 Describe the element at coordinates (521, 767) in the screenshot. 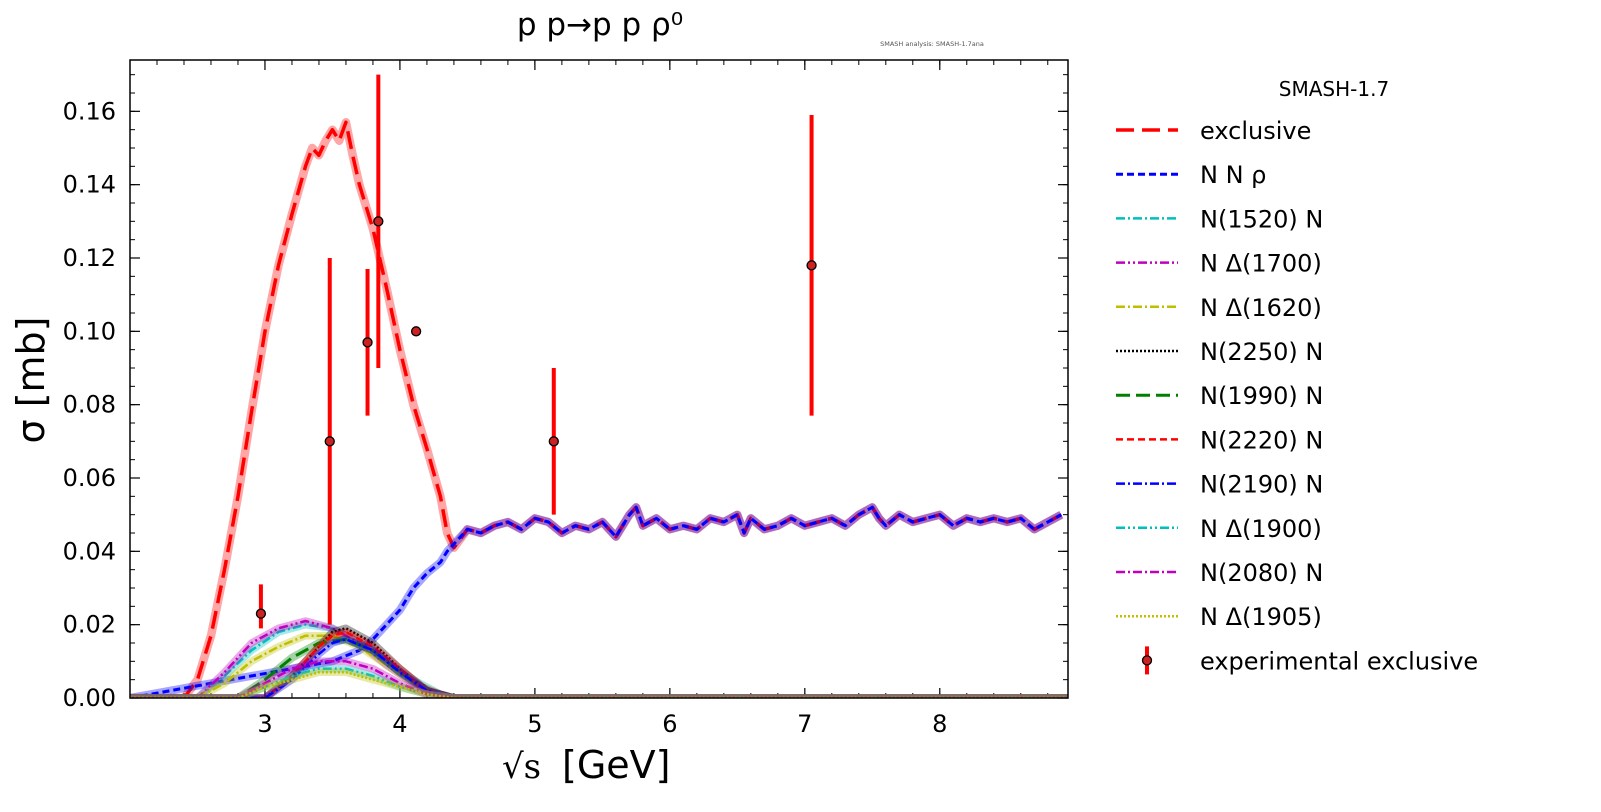

I see `x-axis-label-prefix: √s` at that location.